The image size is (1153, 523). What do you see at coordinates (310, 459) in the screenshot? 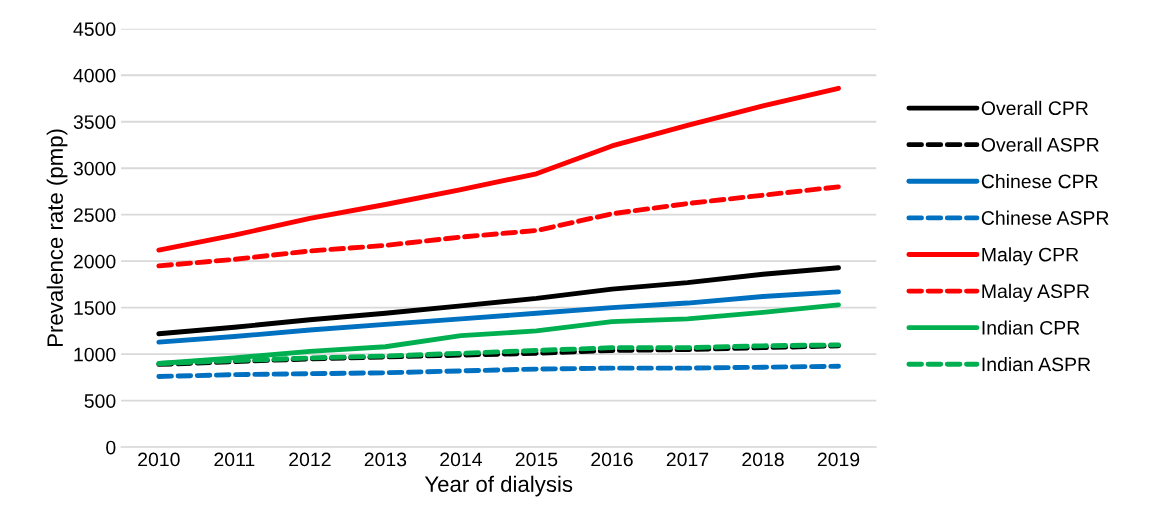
I see `x-tick-label: 2012` at bounding box center [310, 459].